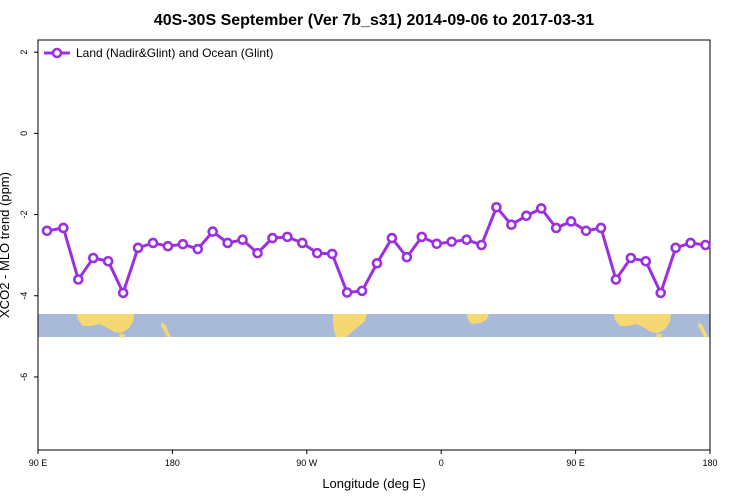 The height and width of the screenshot is (500, 750). Describe the element at coordinates (478, 319) in the screenshot. I see `map-land-africa` at that location.